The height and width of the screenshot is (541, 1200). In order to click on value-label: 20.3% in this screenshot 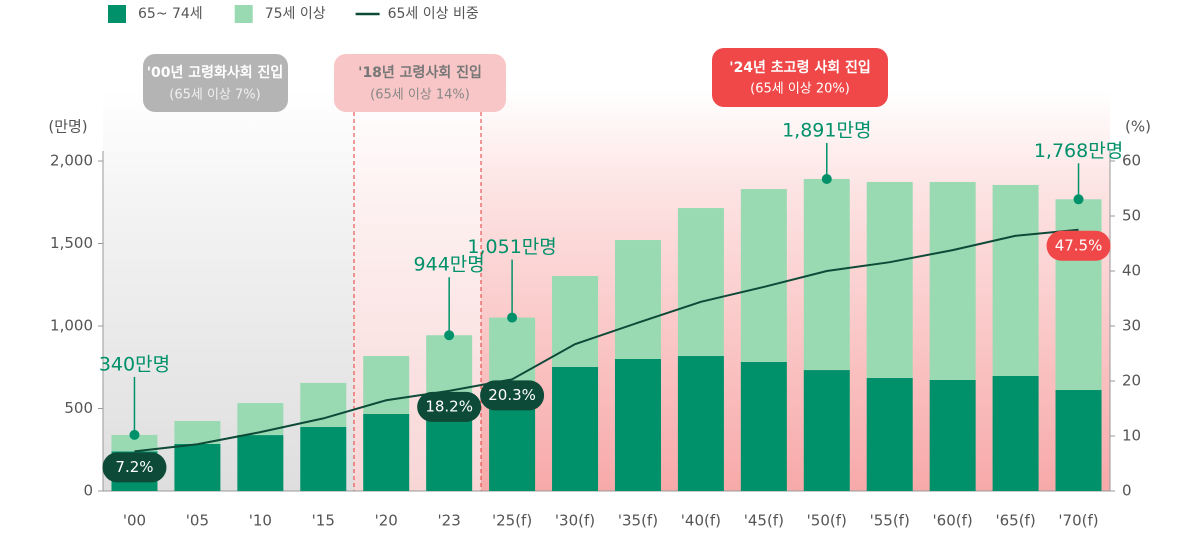, I will do `click(512, 395)`.